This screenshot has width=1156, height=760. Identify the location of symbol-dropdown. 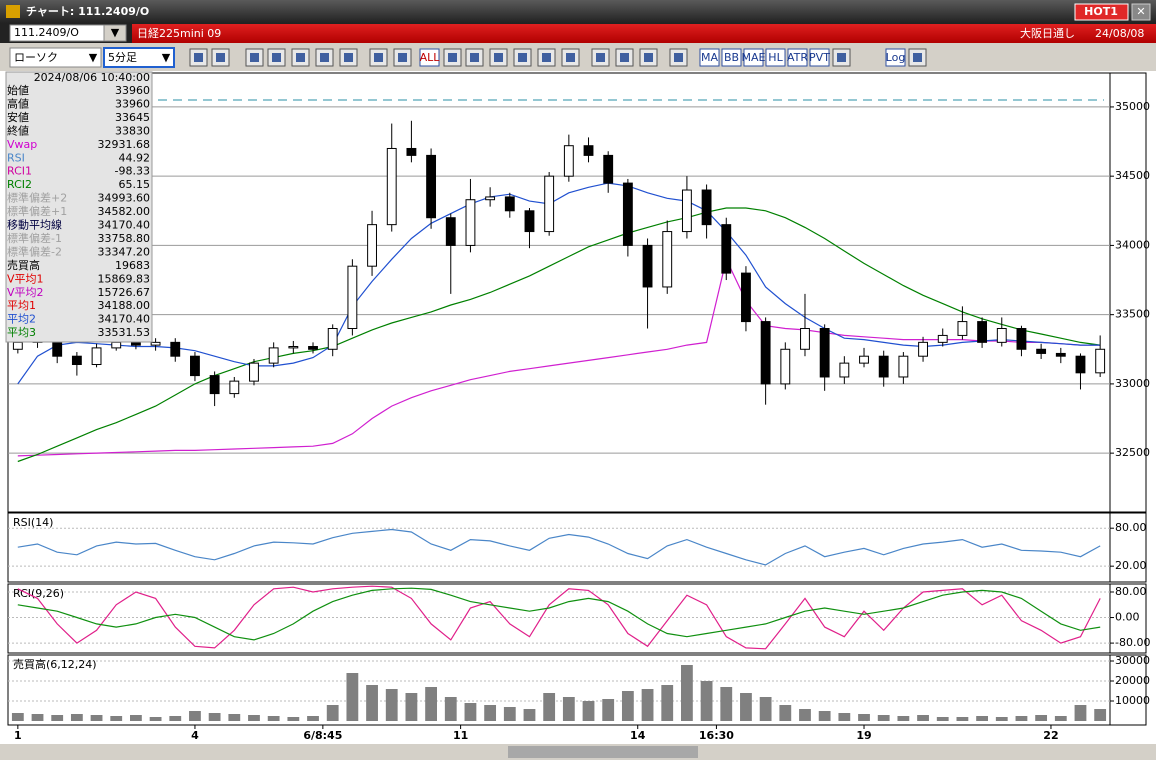
(115, 33).